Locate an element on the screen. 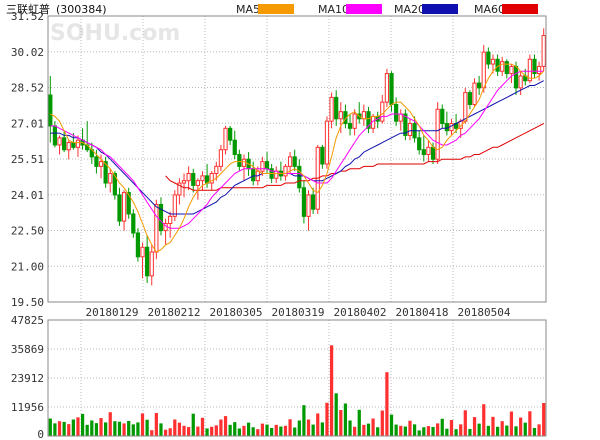 The width and height of the screenshot is (600, 440). price-y-tick-label: 27.01 is located at coordinates (27, 123).